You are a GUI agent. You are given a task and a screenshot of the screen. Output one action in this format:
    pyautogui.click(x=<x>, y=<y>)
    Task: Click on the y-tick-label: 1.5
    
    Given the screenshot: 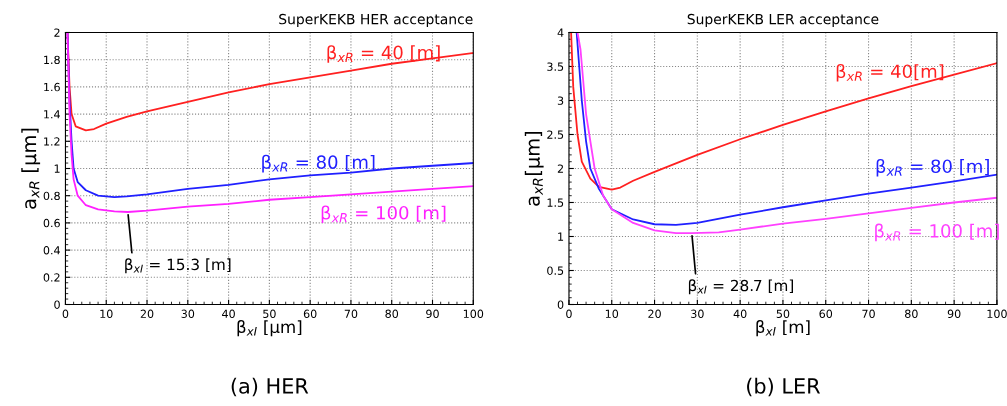 What is the action you would take?
    pyautogui.click(x=555, y=202)
    